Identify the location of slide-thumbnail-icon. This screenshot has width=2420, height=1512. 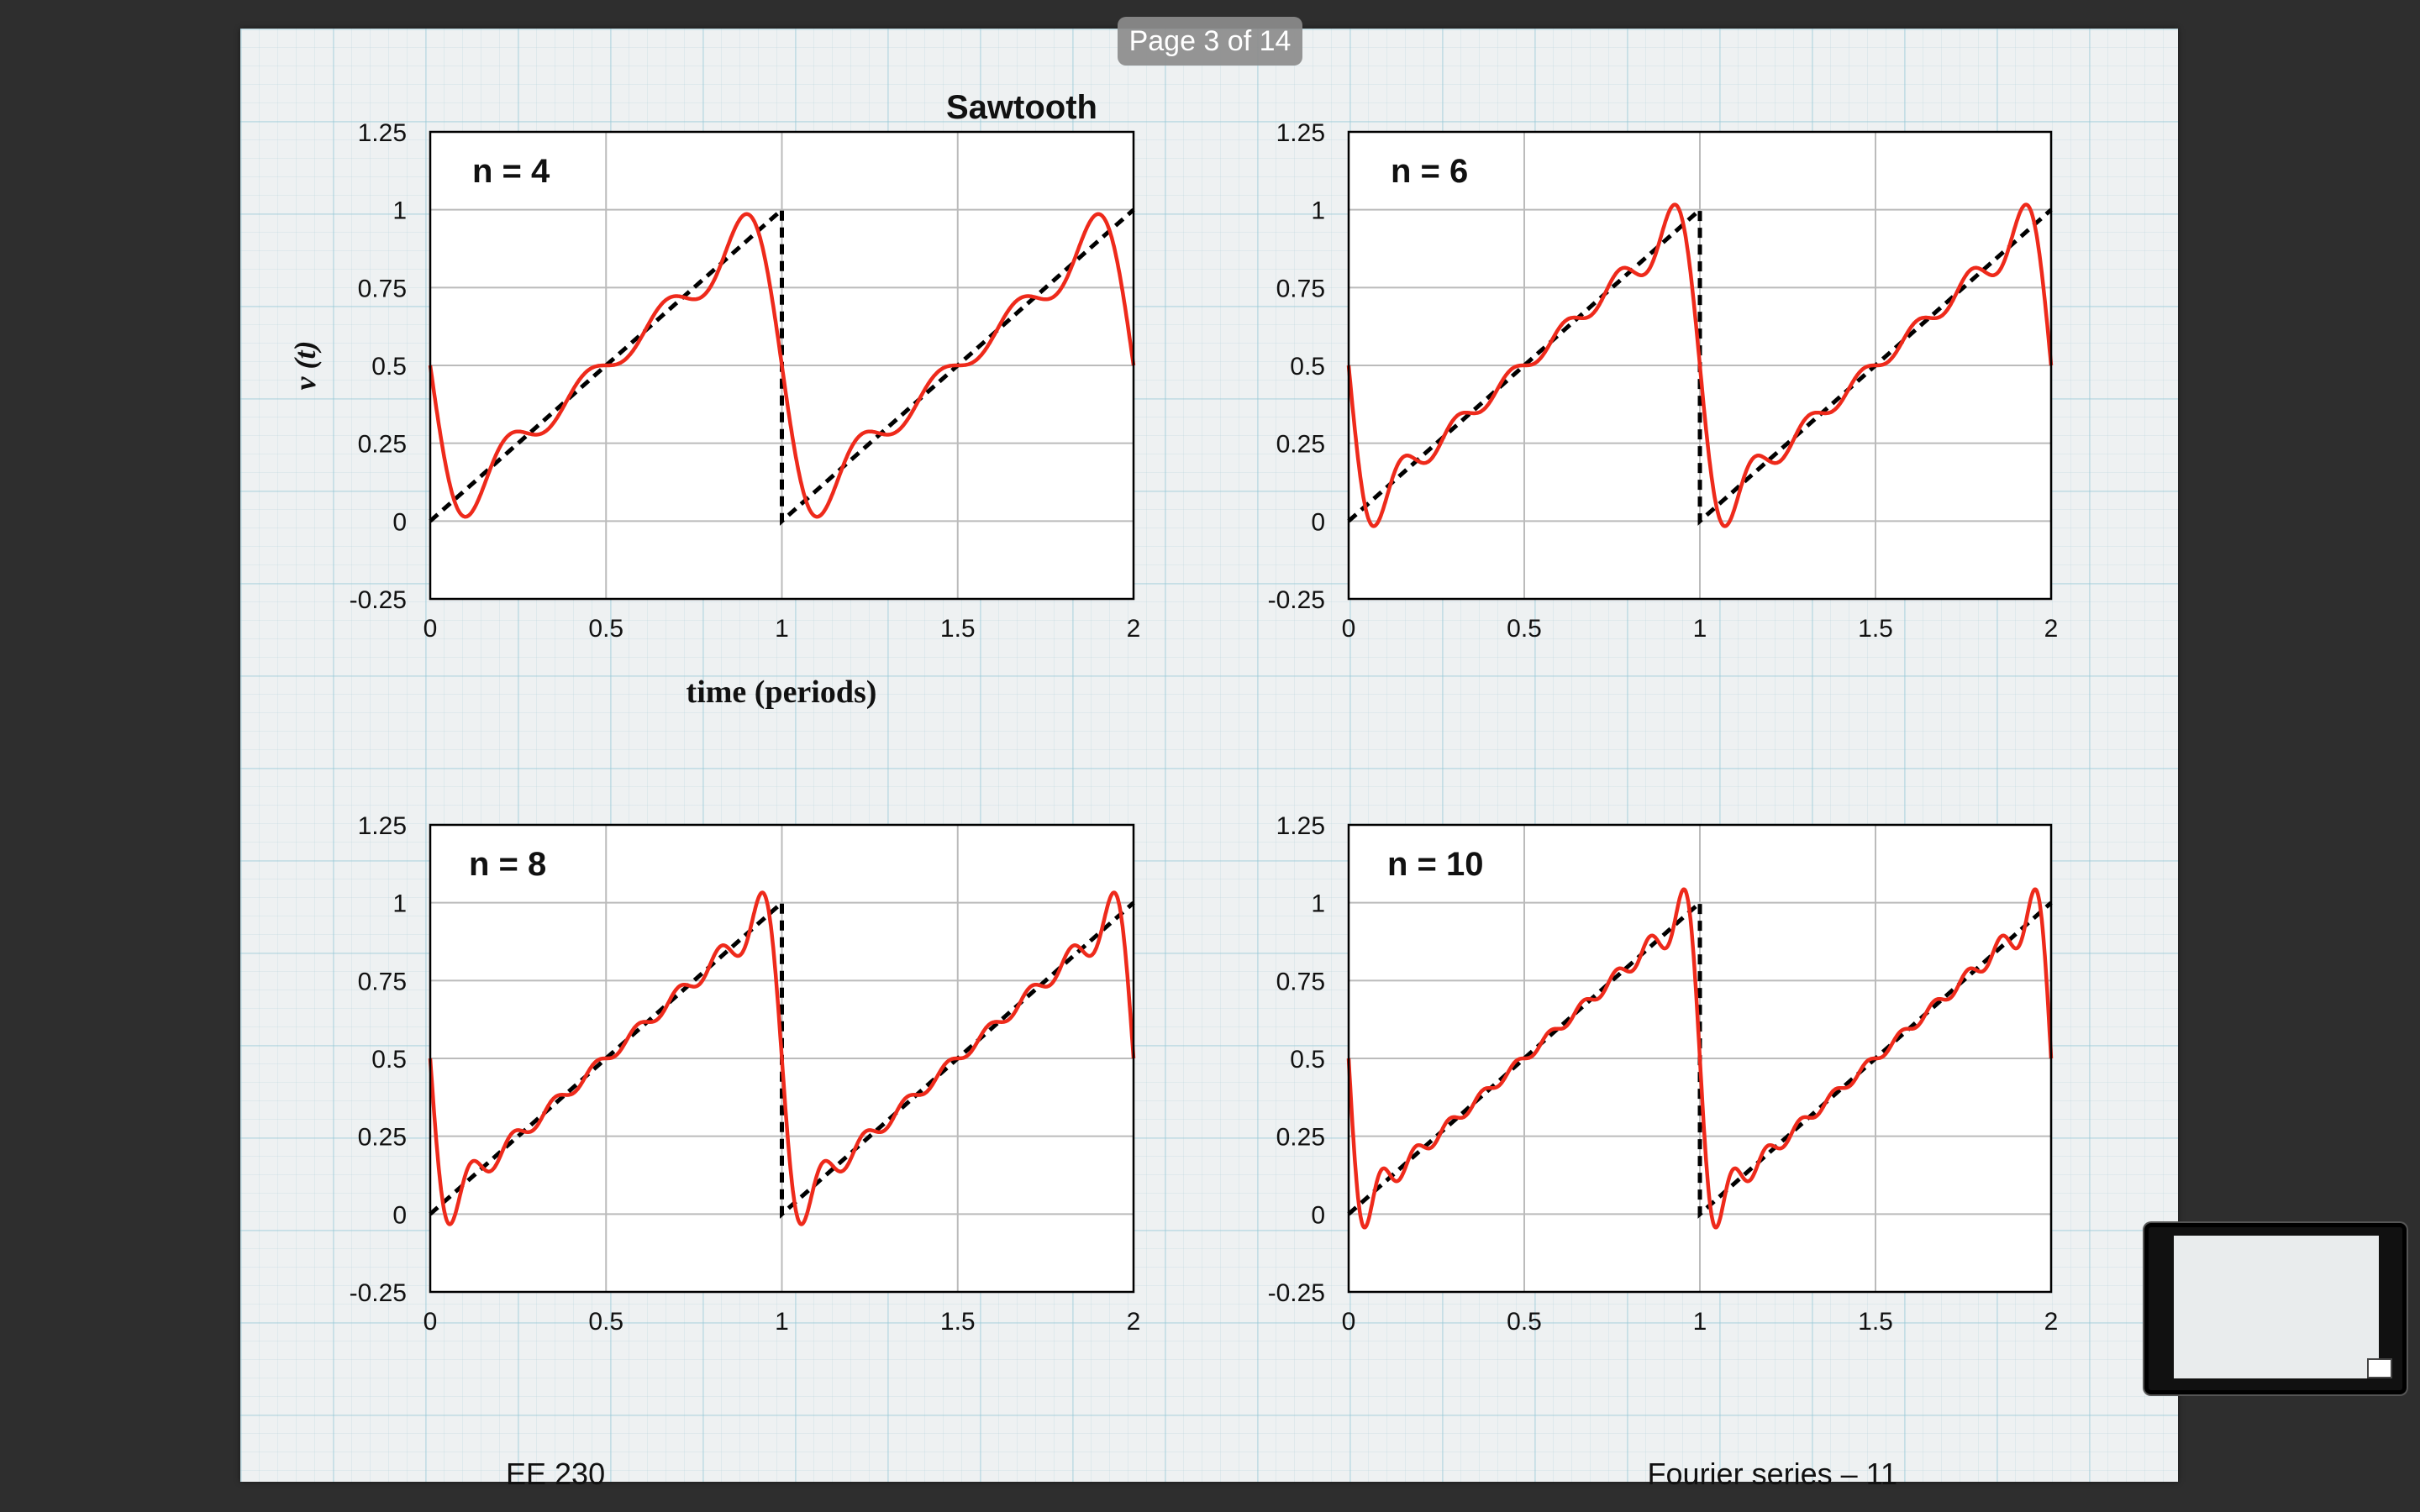
(2276, 1307).